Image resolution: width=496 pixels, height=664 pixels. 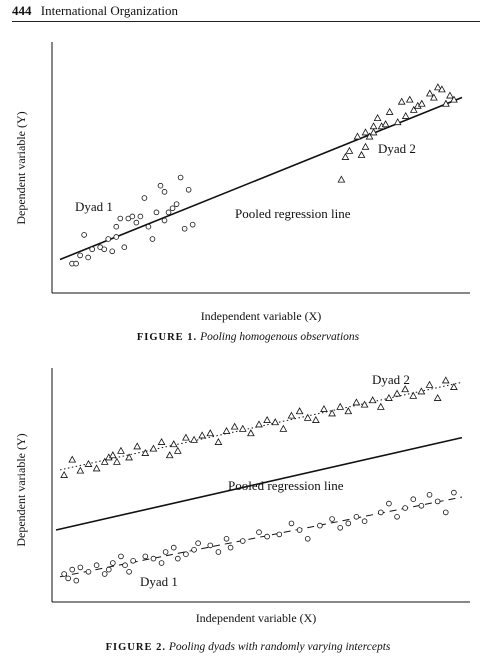 I want to click on dyad-1-fit-line, so click(x=261, y=537).